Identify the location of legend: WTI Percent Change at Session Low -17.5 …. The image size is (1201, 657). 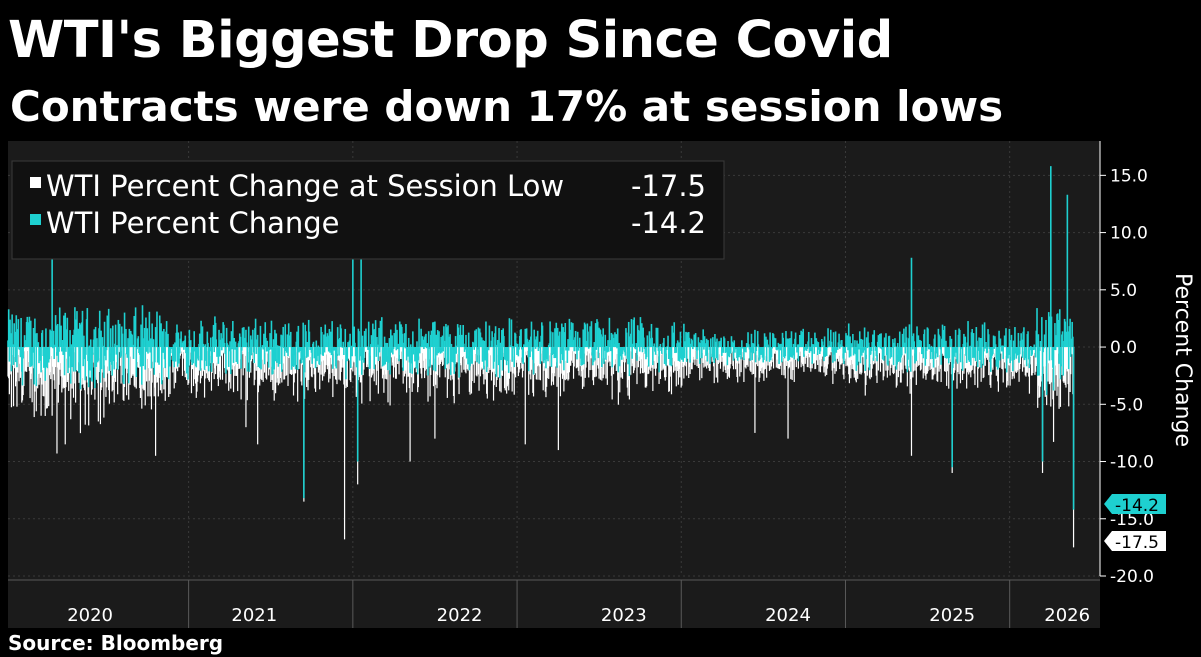
(368, 210).